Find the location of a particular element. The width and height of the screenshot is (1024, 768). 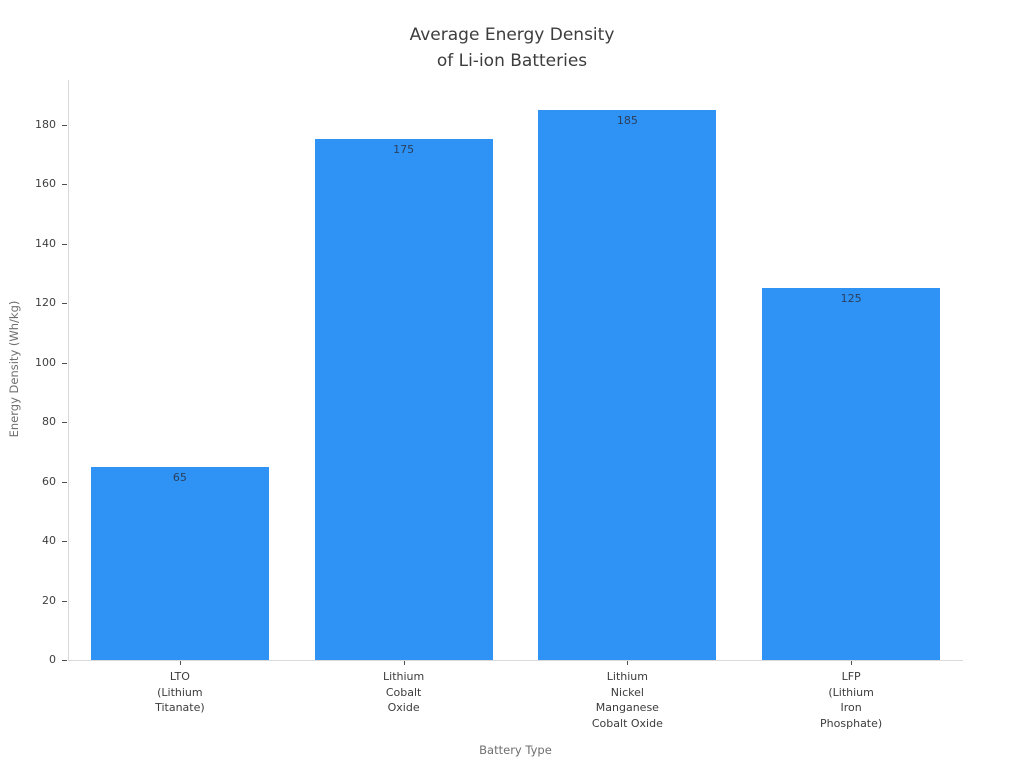

y-tick-label: 180 is located at coordinates (45, 124).